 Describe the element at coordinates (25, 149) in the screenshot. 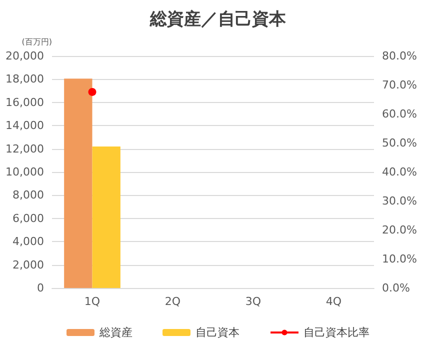

I see `y-tick-label: 12,000` at that location.